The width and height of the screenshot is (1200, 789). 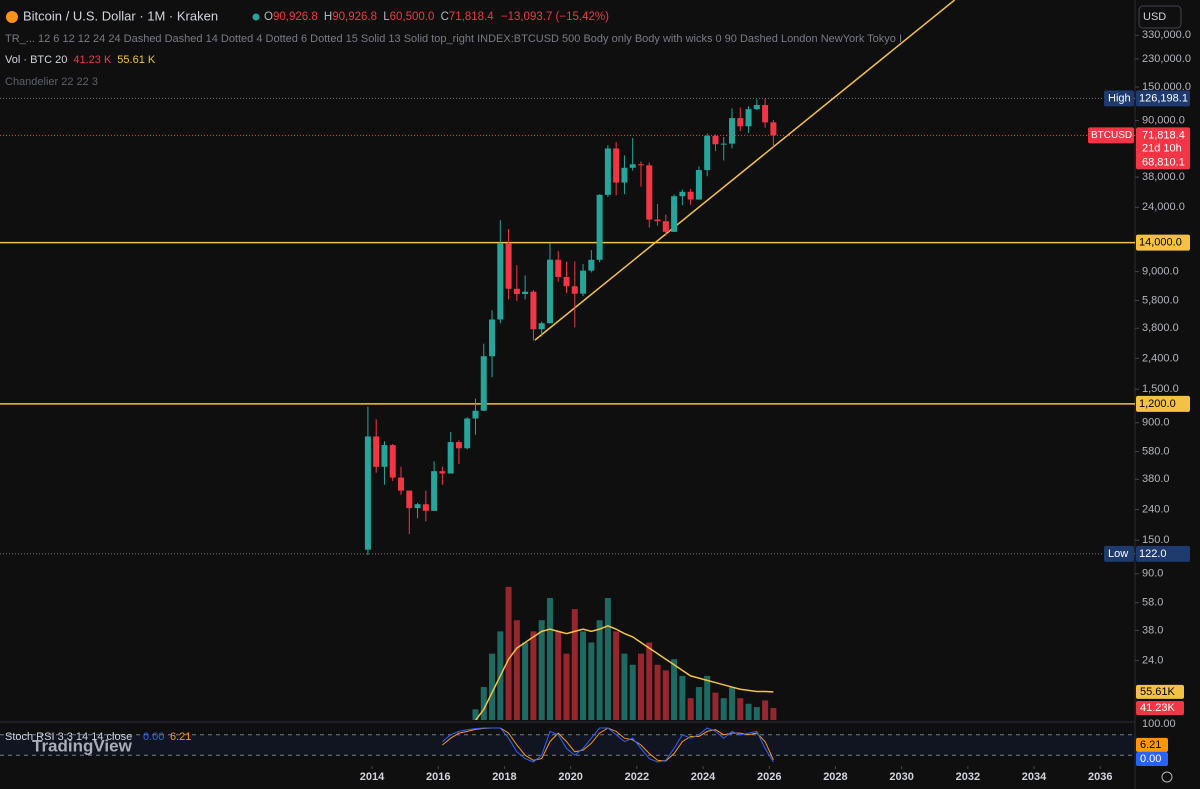 What do you see at coordinates (12, 17) in the screenshot?
I see `coin-icon` at bounding box center [12, 17].